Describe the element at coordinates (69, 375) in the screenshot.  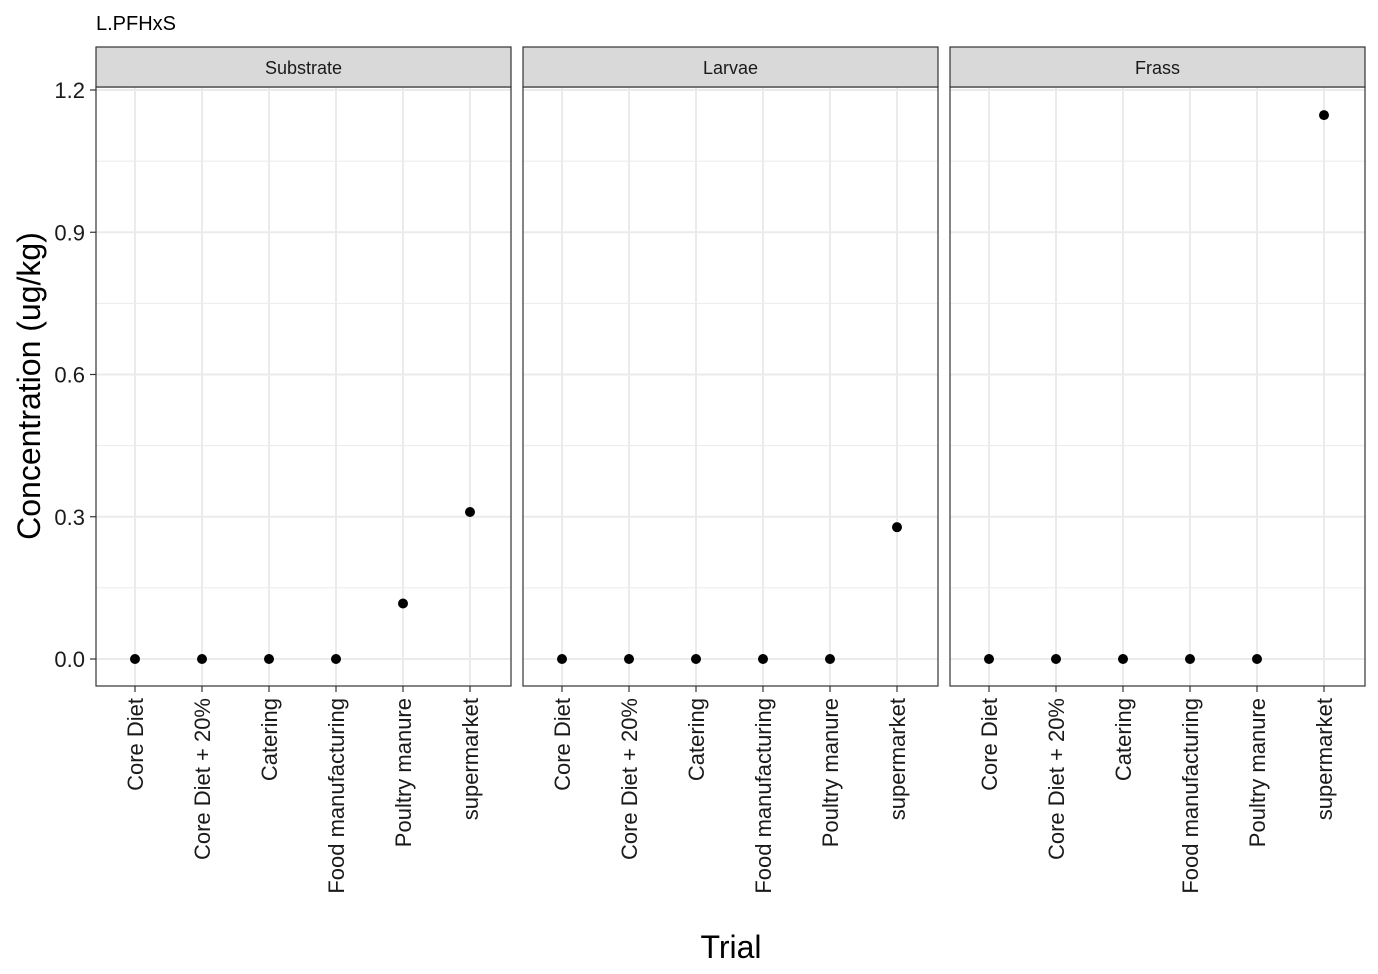
I see `y-tick-label: 0.6` at that location.